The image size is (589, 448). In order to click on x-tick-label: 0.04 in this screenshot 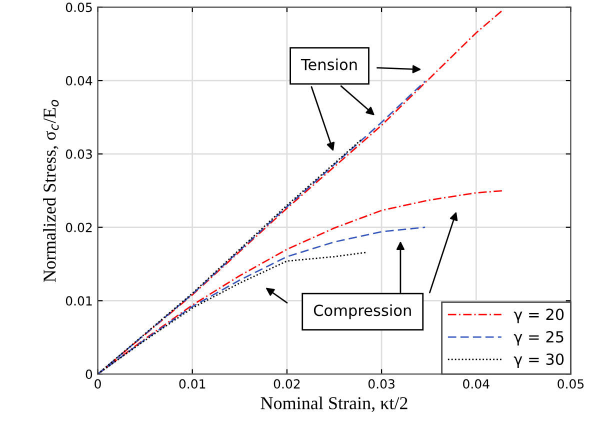, I will do `click(476, 384)`.